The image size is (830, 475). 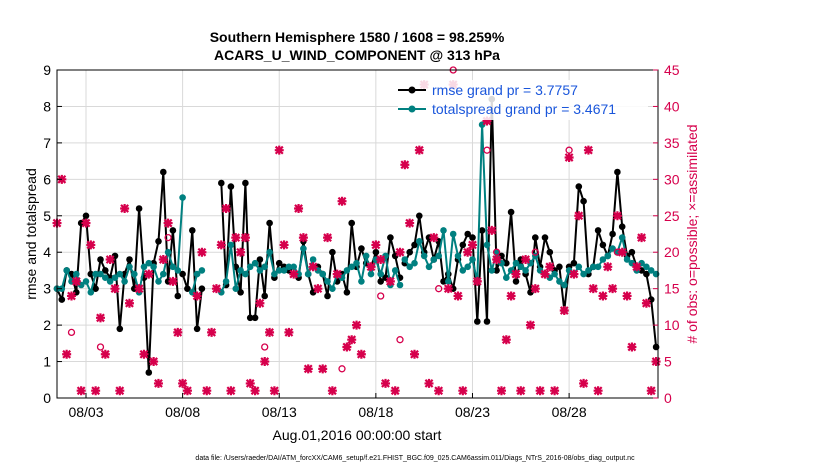 What do you see at coordinates (357, 435) in the screenshot?
I see `x-axis-label: Aug.01,2016 00:00:00 start` at bounding box center [357, 435].